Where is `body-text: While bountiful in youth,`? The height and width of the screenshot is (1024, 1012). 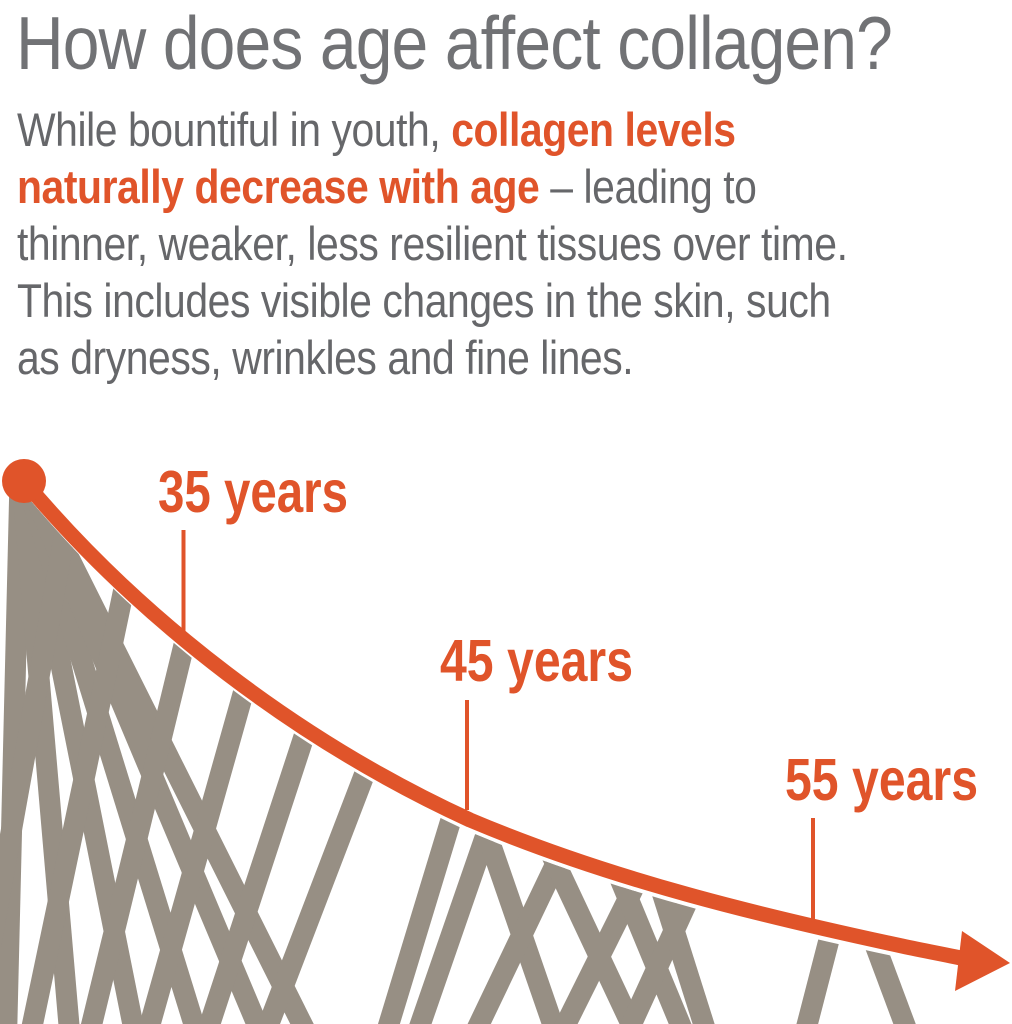
body-text: While bountiful in youth, is located at coordinates (234, 129).